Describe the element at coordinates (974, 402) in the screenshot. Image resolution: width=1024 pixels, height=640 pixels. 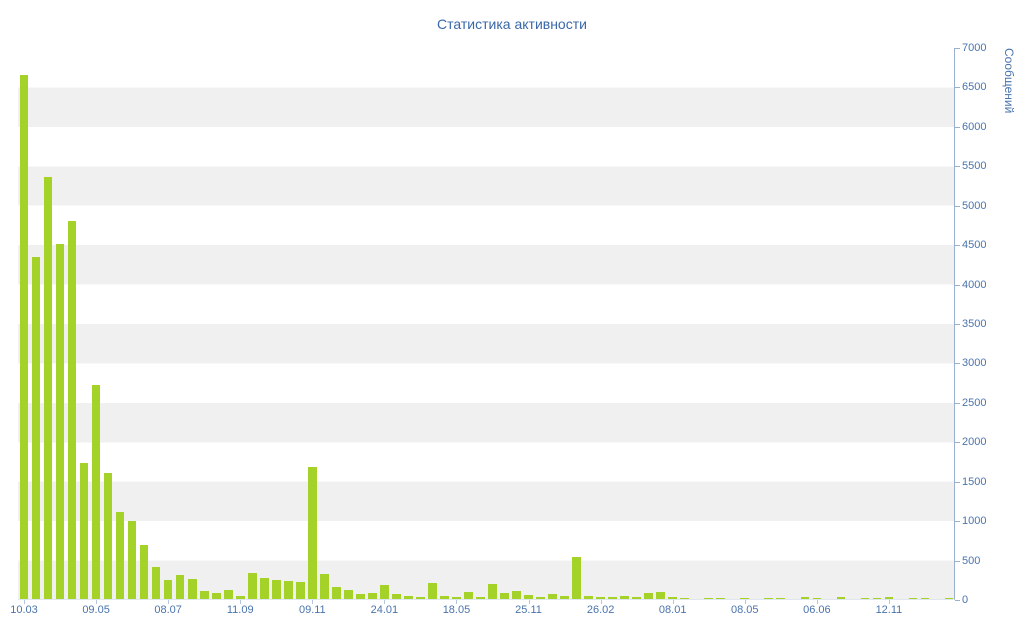
I see `y-tick-label: 2500` at that location.